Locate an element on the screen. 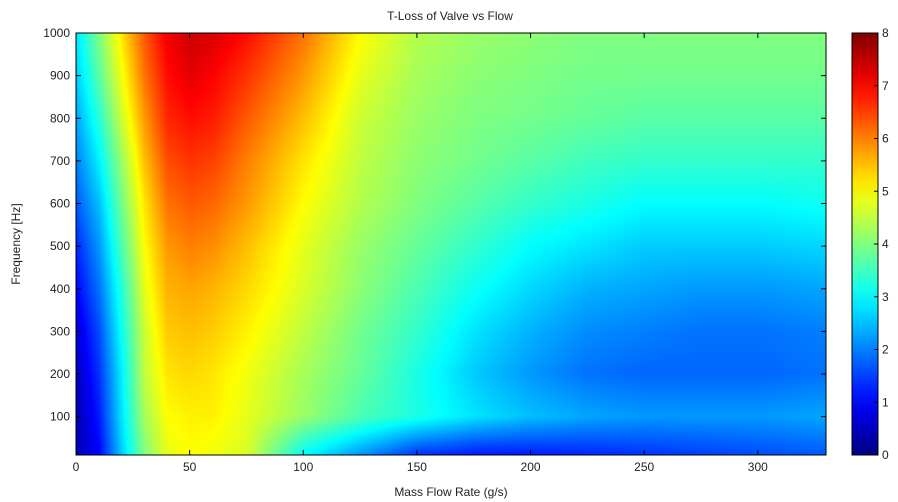 This screenshot has width=898, height=502. x-tick-label: 250 is located at coordinates (644, 467).